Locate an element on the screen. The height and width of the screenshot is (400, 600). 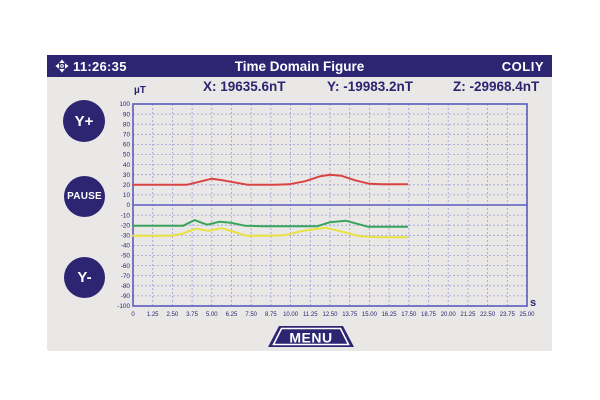
svg-text: 16.25 is located at coordinates (390, 315).